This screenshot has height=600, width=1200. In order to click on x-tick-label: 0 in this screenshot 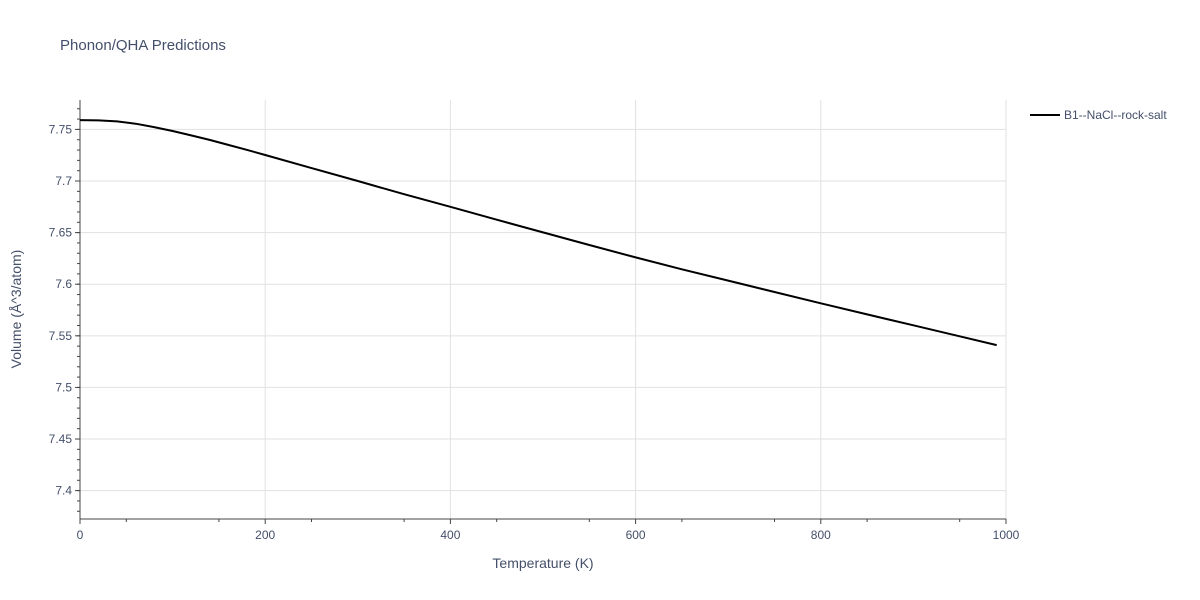, I will do `click(80, 535)`.